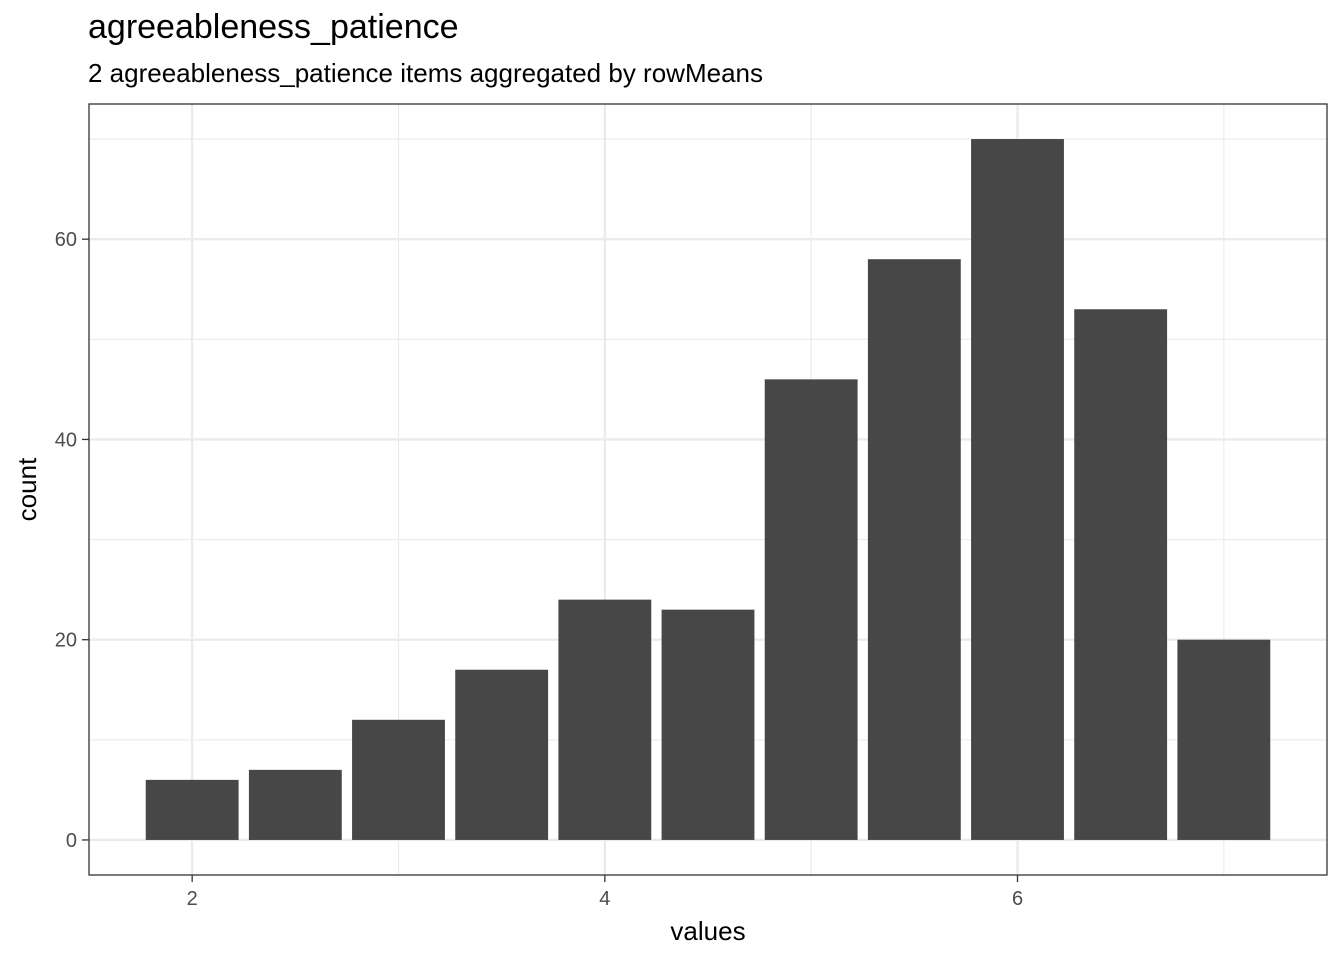 Image resolution: width=1344 pixels, height=960 pixels. I want to click on y-tick-label: 0, so click(71, 841).